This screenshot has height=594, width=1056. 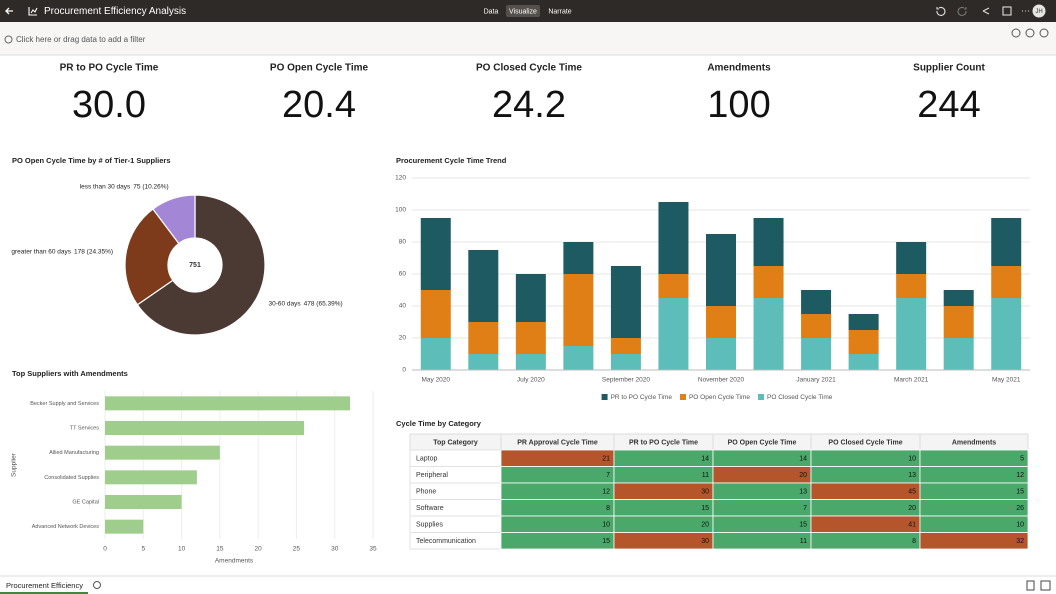 What do you see at coordinates (941, 11) in the screenshot?
I see `undo-button` at bounding box center [941, 11].